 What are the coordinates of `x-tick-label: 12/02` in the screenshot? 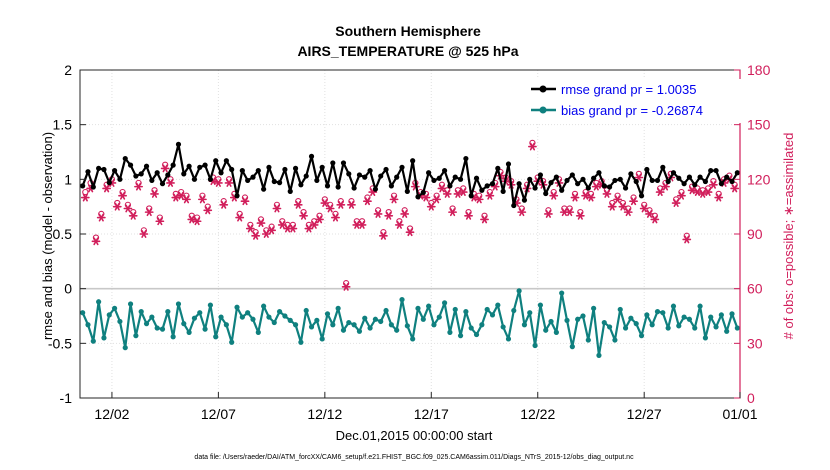 It's located at (111, 414).